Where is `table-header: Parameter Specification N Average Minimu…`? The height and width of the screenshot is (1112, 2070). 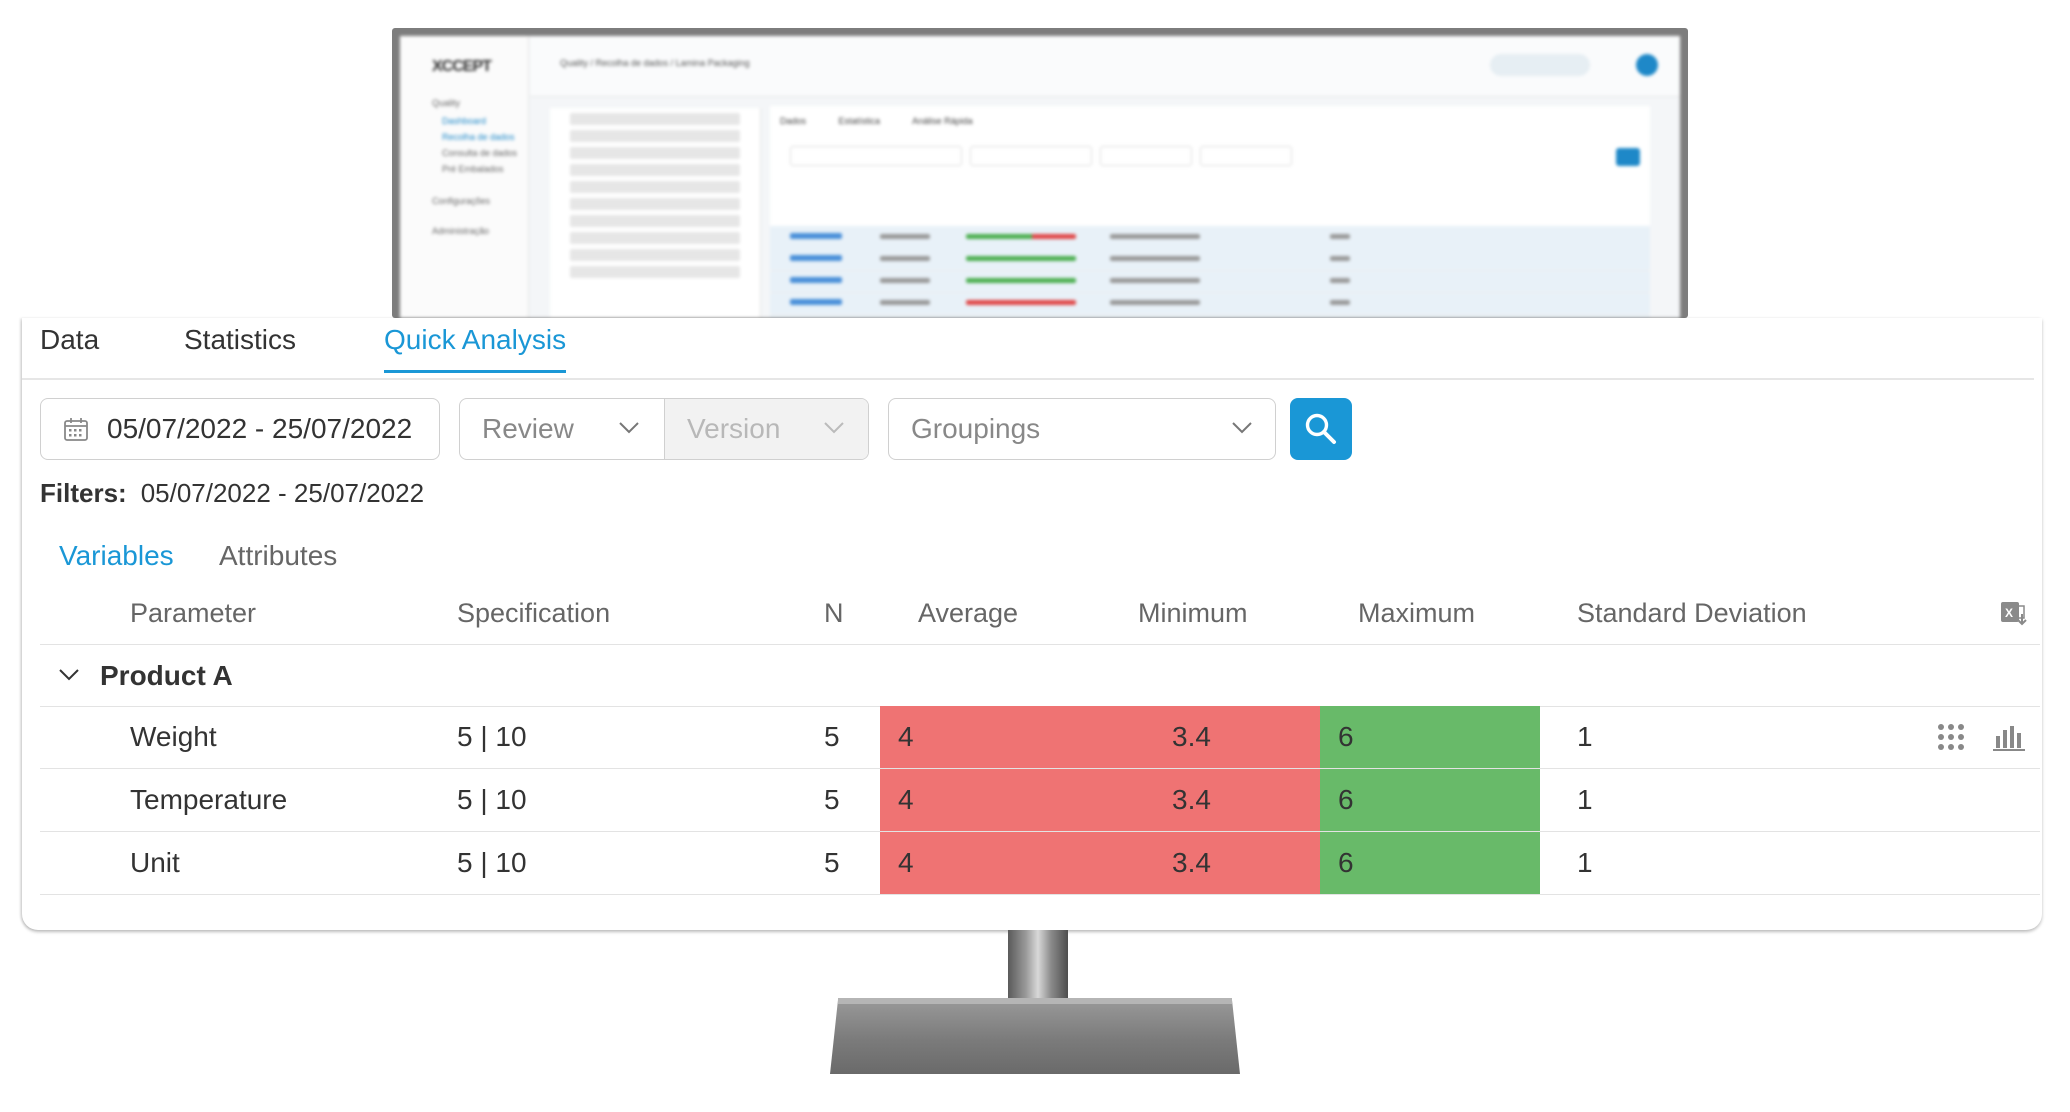 table-header: Parameter Specification N Average Minimu… is located at coordinates (1040, 612).